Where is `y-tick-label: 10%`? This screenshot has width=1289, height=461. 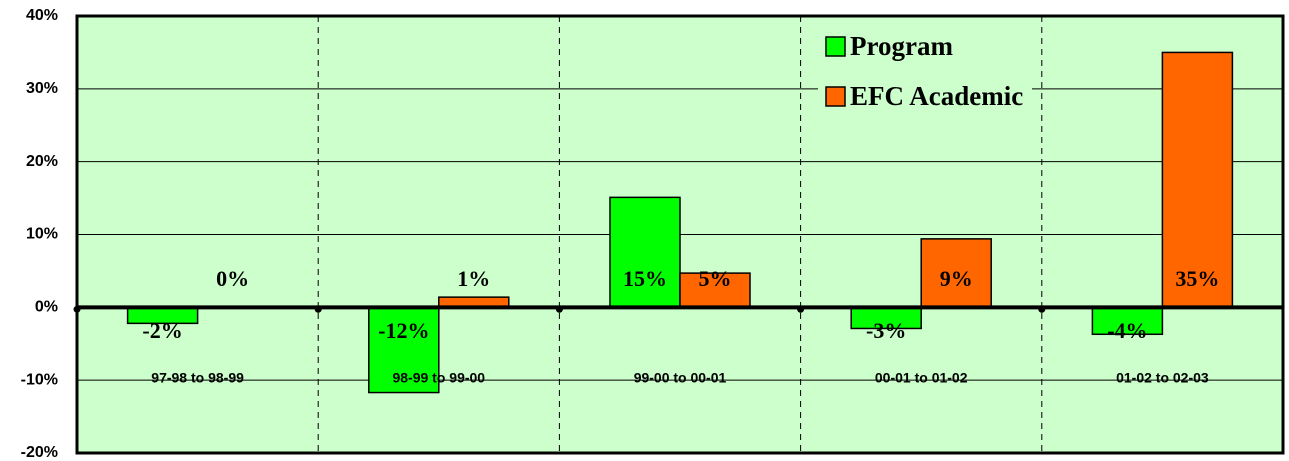 y-tick-label: 10% is located at coordinates (42, 234).